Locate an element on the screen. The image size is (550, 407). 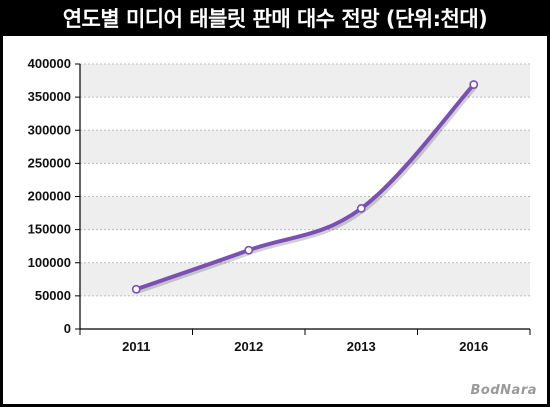
y-tick-label: 300000 is located at coordinates (49, 129).